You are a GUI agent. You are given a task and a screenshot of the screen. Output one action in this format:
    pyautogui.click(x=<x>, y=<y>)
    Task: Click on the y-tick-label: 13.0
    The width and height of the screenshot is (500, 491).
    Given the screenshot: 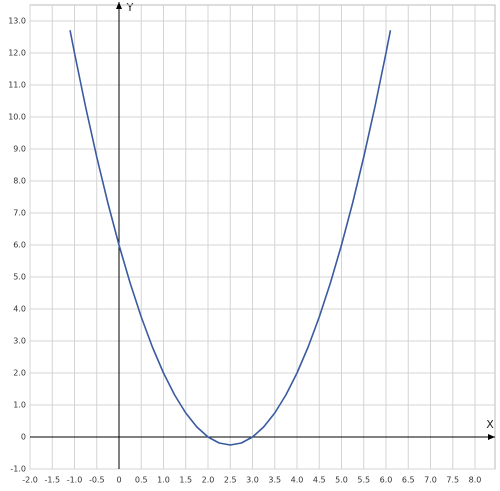 What is the action you would take?
    pyautogui.click(x=17, y=21)
    